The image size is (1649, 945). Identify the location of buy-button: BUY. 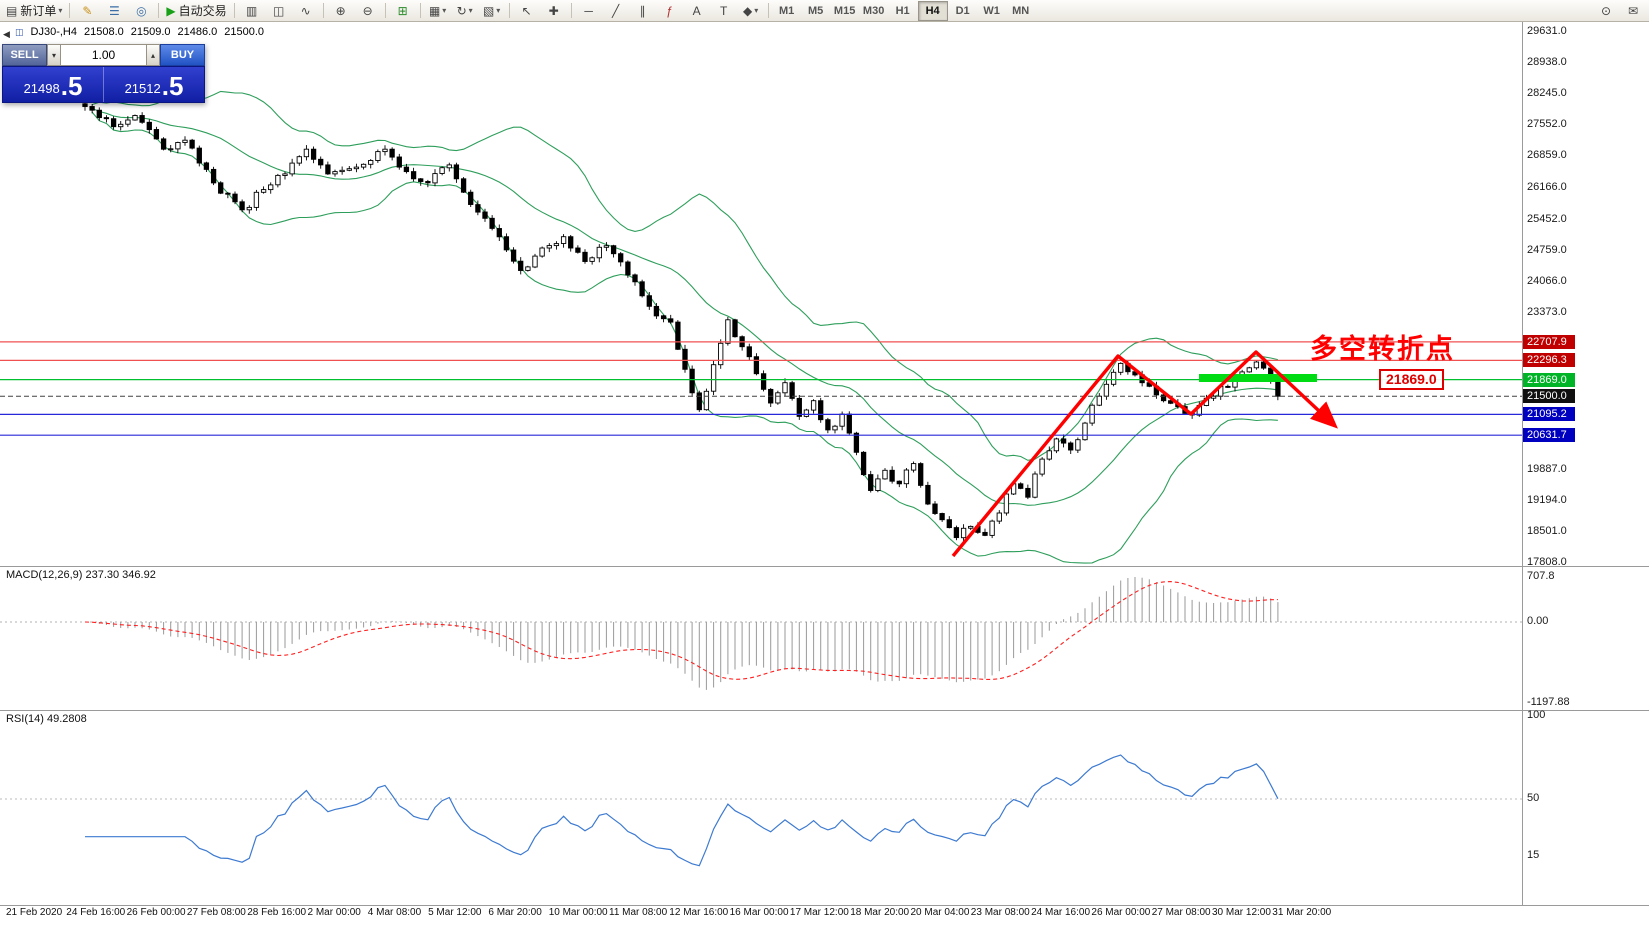
(182, 55).